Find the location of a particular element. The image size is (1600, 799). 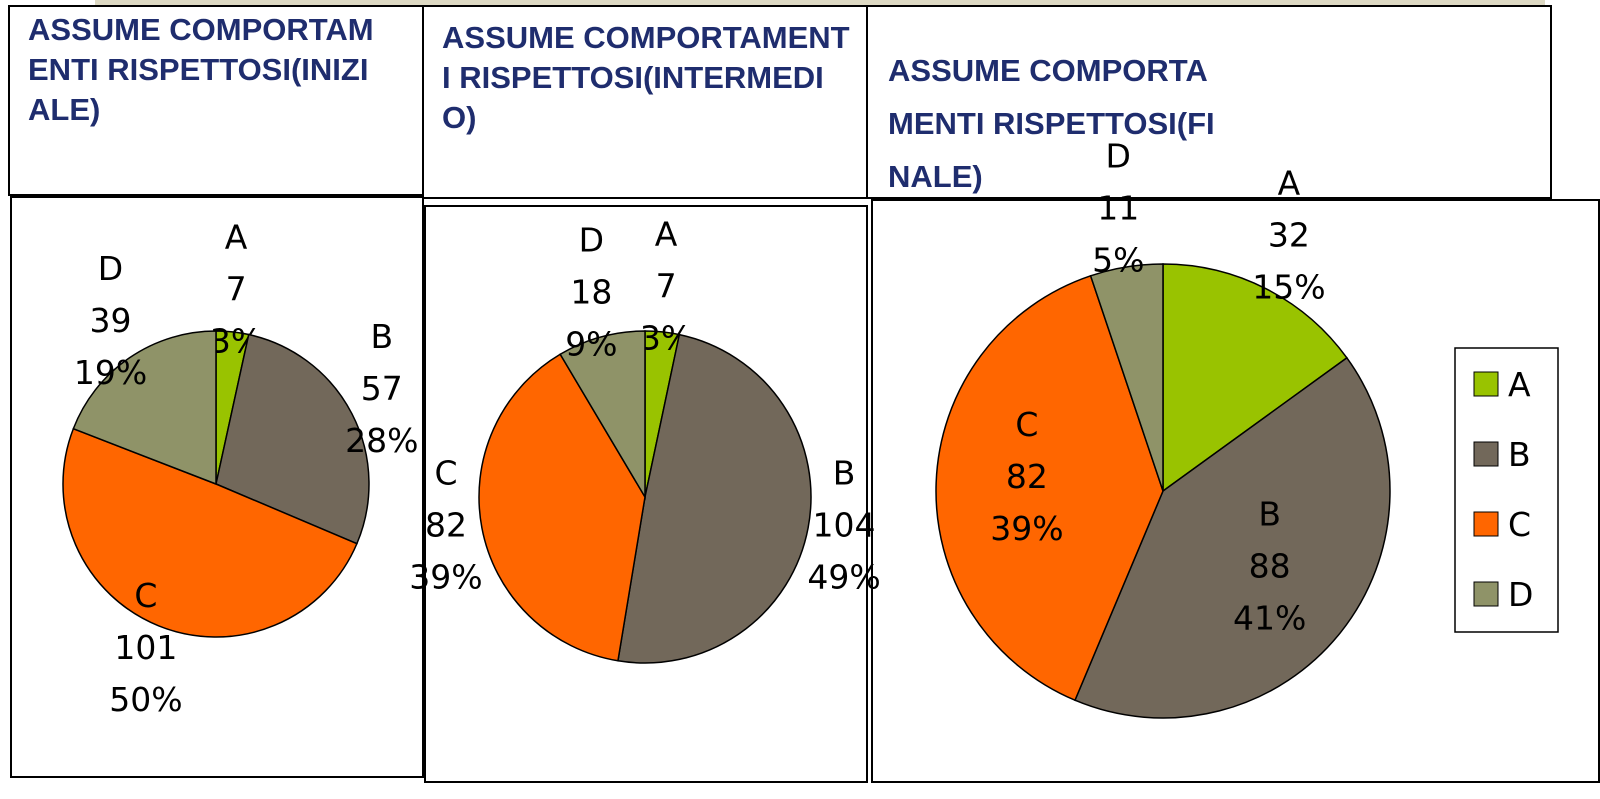

data-label-line: 101 is located at coordinates (145, 647).